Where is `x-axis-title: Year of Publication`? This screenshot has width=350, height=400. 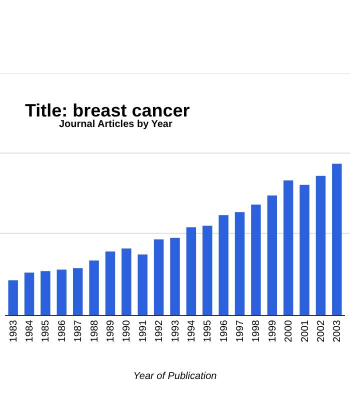 x-axis-title: Year of Publication is located at coordinates (175, 376).